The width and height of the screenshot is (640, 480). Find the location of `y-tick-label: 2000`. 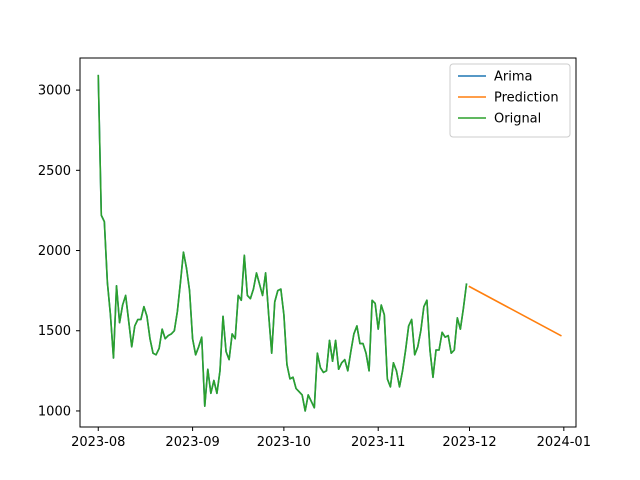

y-tick-label: 2000 is located at coordinates (54, 251).